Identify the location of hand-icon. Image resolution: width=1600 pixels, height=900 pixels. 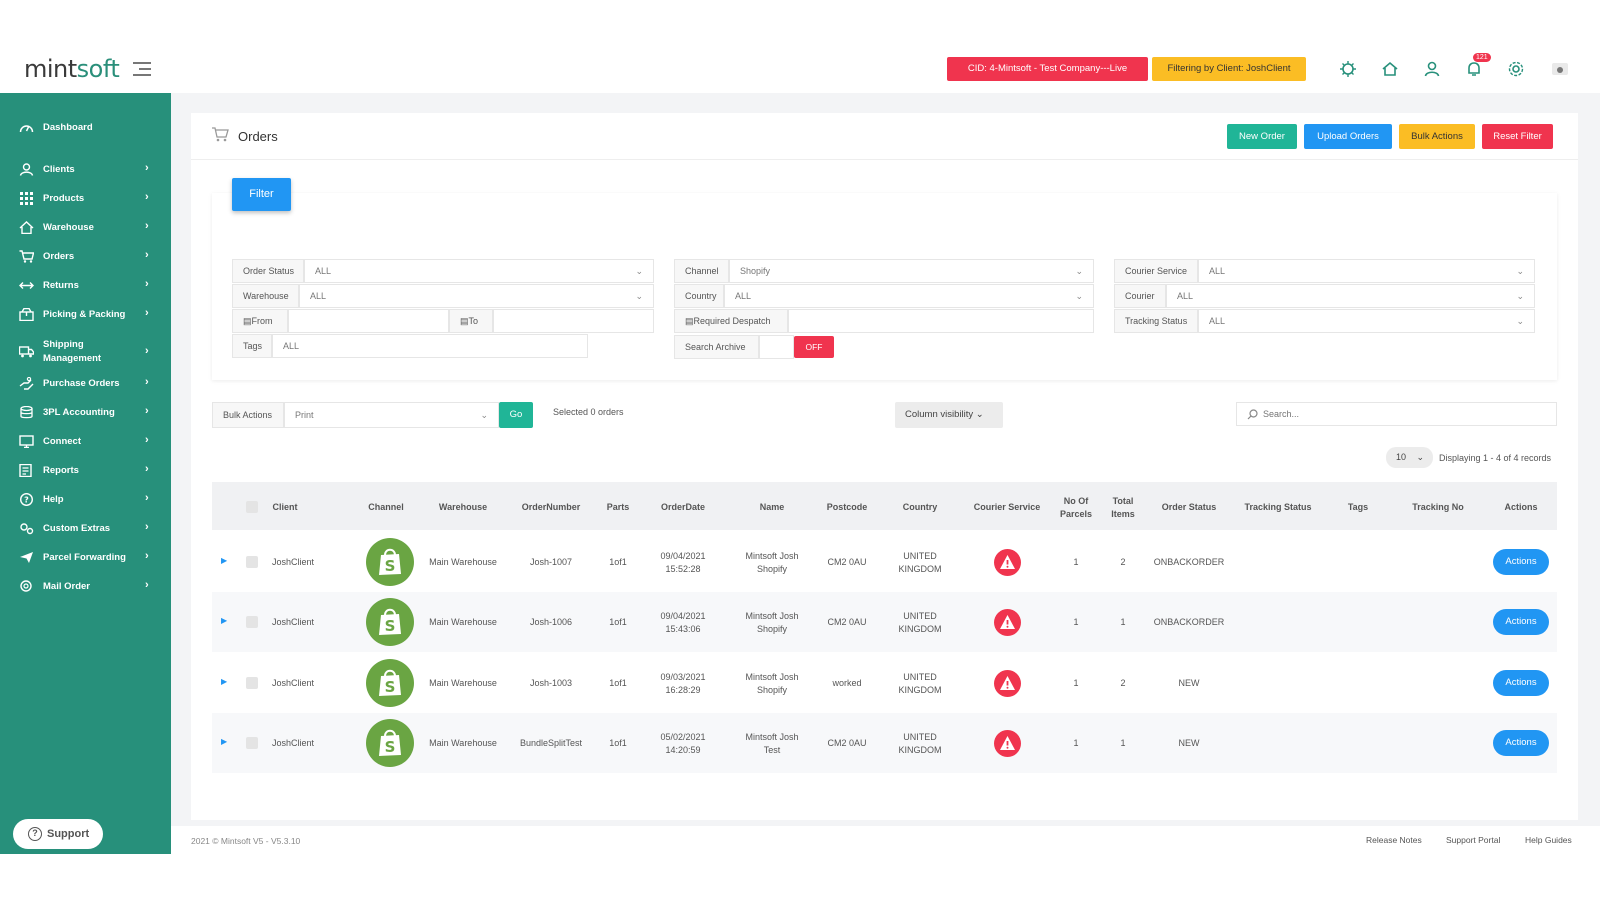
(26, 383).